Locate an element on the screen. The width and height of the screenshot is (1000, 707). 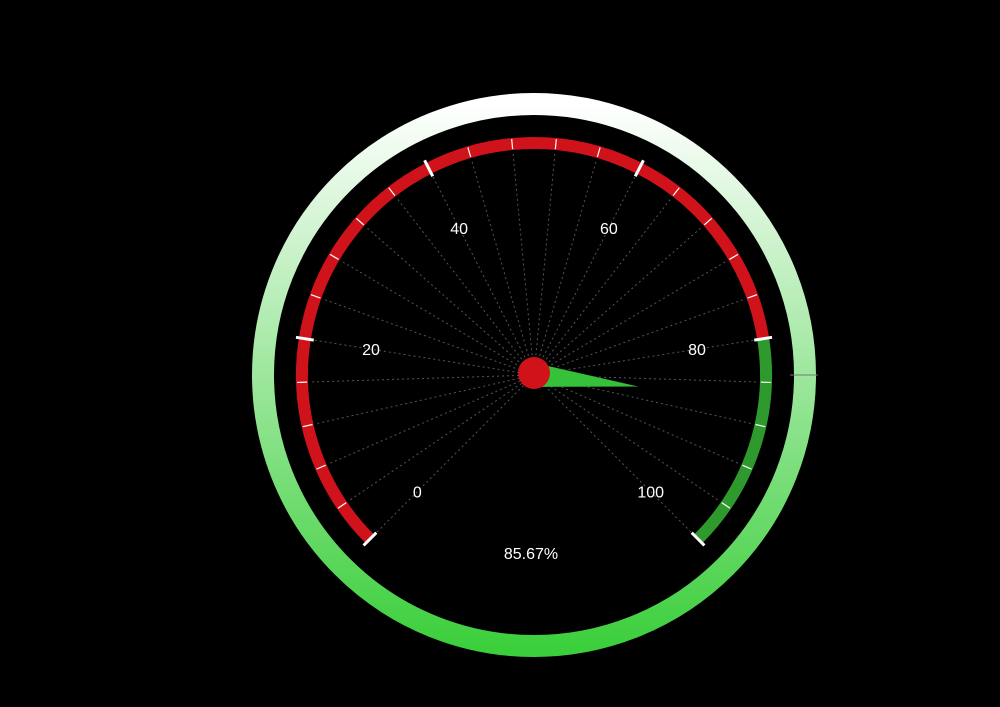
tick-label: 40 is located at coordinates (459, 229).